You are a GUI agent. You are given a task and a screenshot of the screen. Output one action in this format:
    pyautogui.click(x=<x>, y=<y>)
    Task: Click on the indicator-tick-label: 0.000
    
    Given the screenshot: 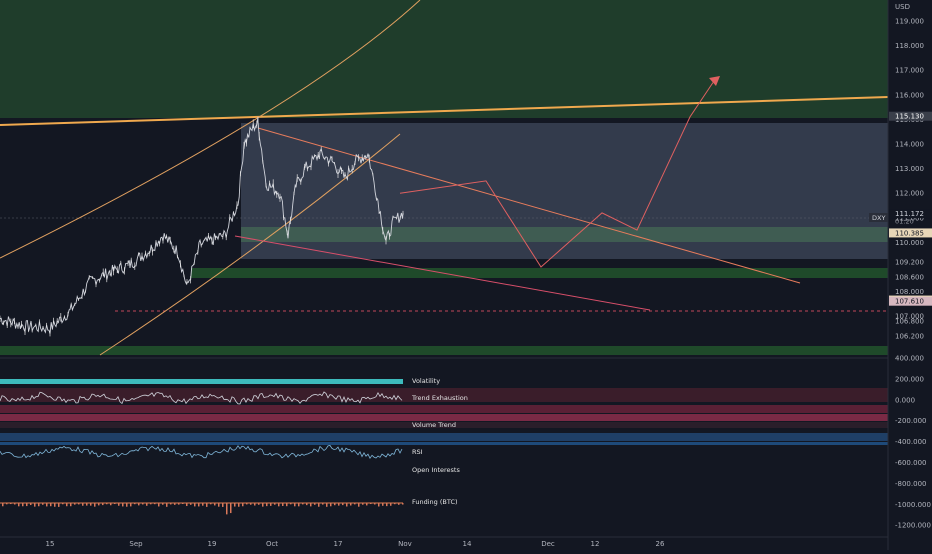 What is the action you would take?
    pyautogui.click(x=905, y=400)
    